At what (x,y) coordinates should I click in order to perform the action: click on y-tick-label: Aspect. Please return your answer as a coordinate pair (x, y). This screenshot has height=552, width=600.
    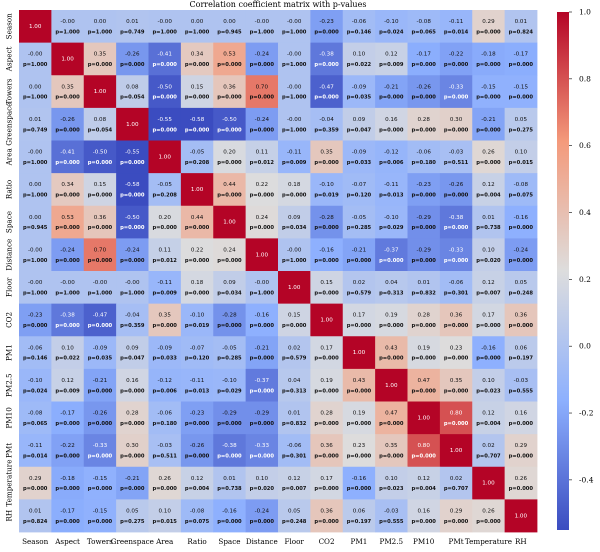
    Looking at the image, I should click on (8, 60).